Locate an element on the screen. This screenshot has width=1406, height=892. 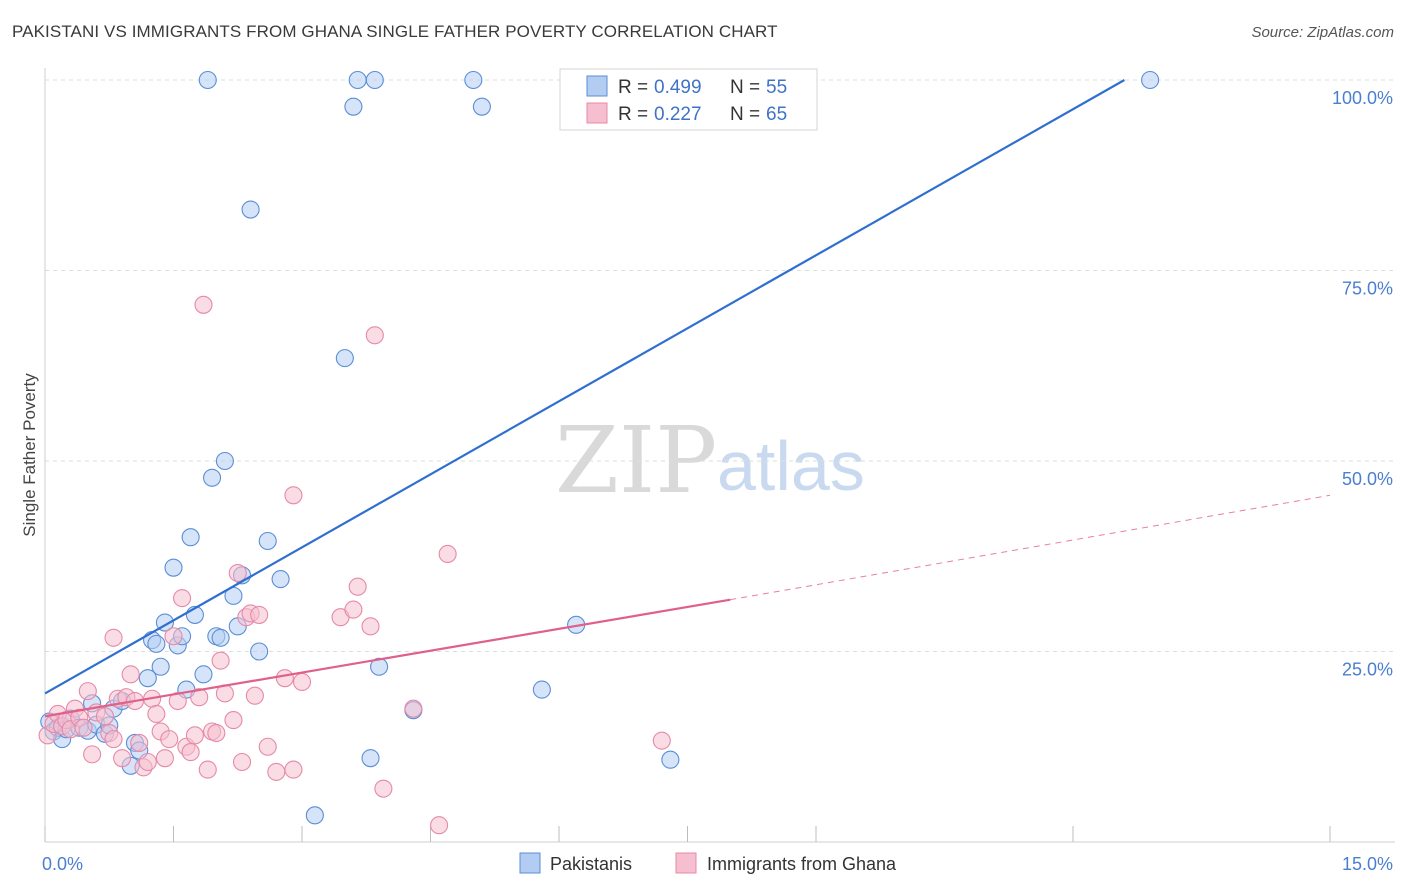
legend-swatch-ghana is located at coordinates (597, 113).